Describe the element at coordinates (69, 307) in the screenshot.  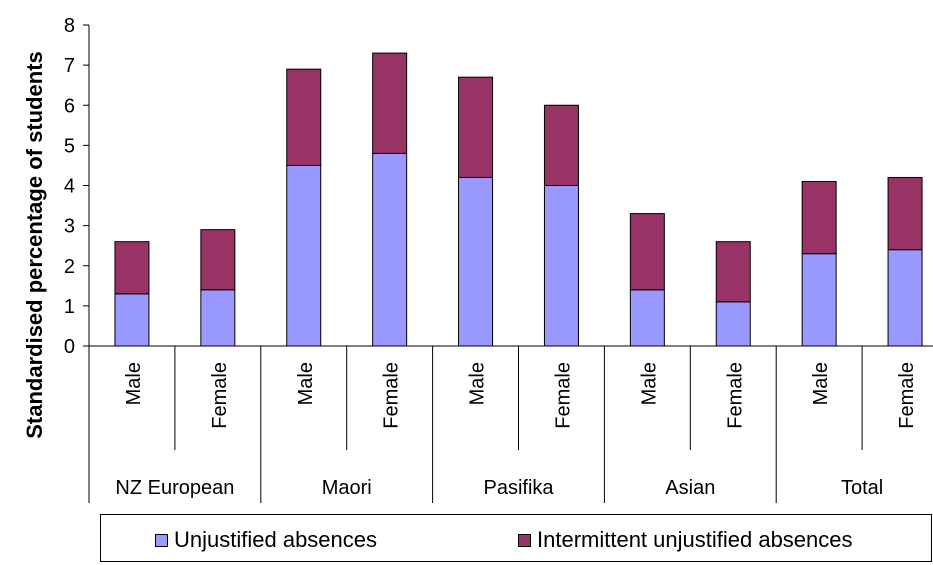
I see `y-tick-label: 1` at that location.